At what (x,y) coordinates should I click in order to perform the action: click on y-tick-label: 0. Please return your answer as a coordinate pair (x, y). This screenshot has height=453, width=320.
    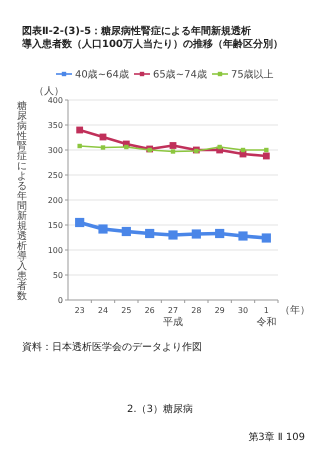
    Looking at the image, I should click on (60, 300).